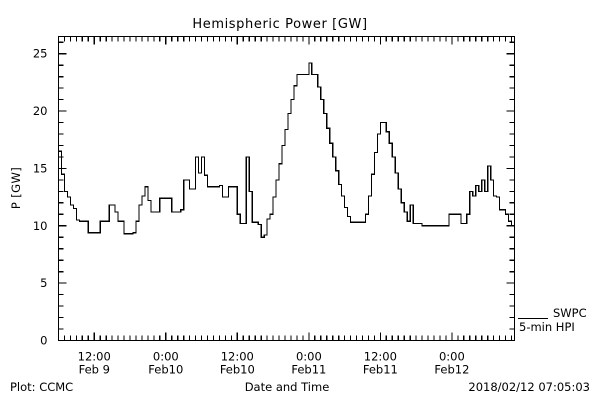  Describe the element at coordinates (40, 168) in the screenshot. I see `y-tick-label-15: 15` at that location.